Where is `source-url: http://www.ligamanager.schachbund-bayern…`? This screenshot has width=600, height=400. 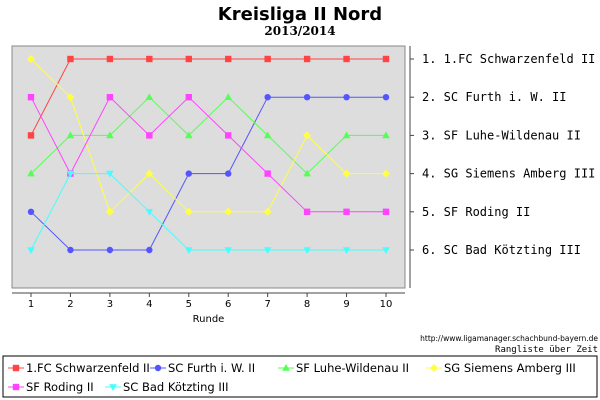
source-url: http://www.ligamanager.schachbund-bayern… is located at coordinates (509, 338).